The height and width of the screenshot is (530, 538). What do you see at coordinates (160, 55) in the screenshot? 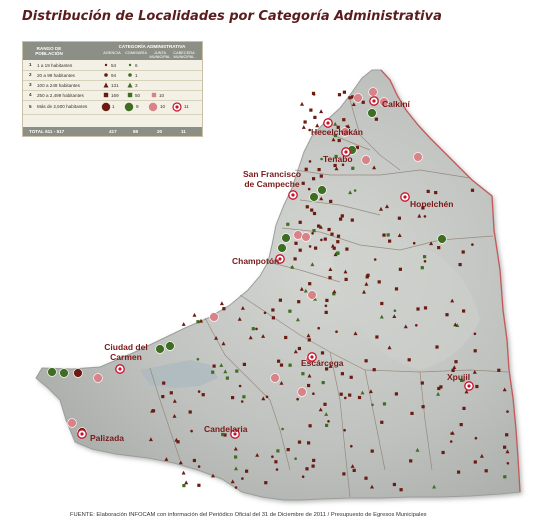
I see `legend-col-junta: JUNTA MUNICIPAL` at bounding box center [160, 55].